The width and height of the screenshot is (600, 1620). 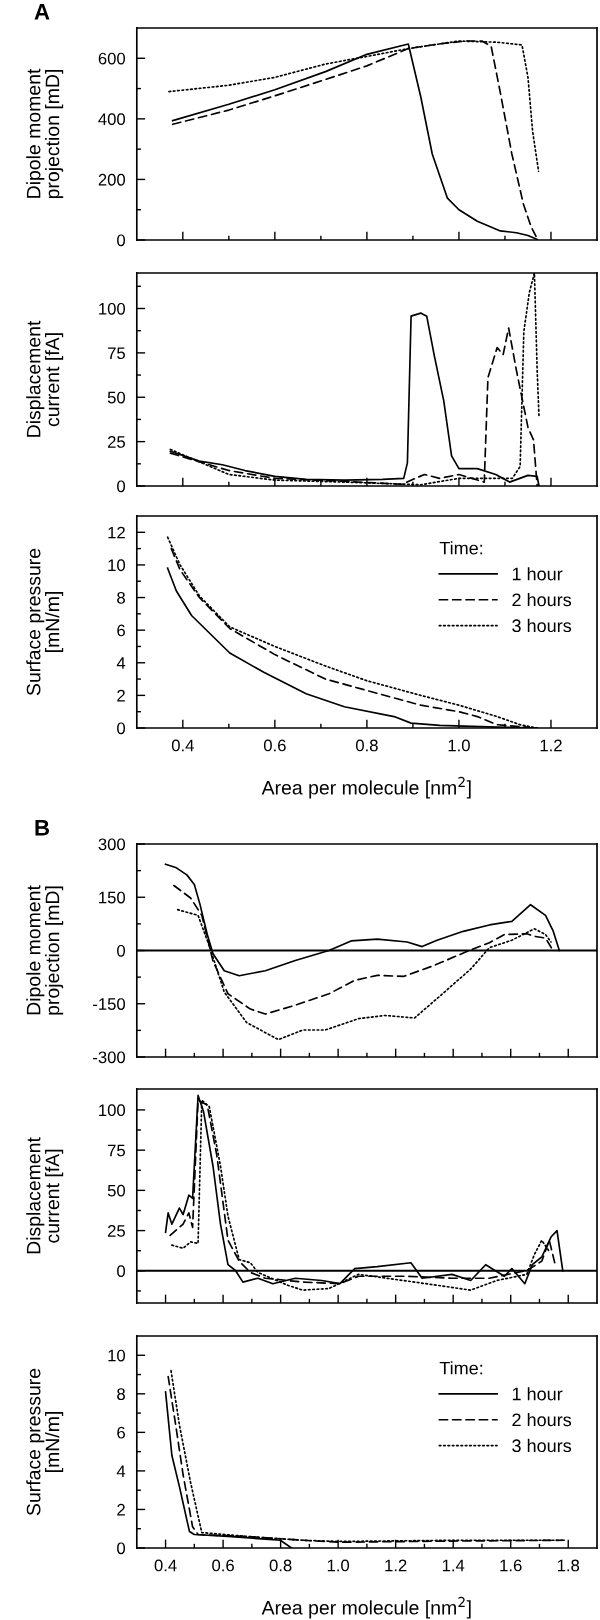 I want to click on y-tick-label: 150, so click(x=112, y=897).